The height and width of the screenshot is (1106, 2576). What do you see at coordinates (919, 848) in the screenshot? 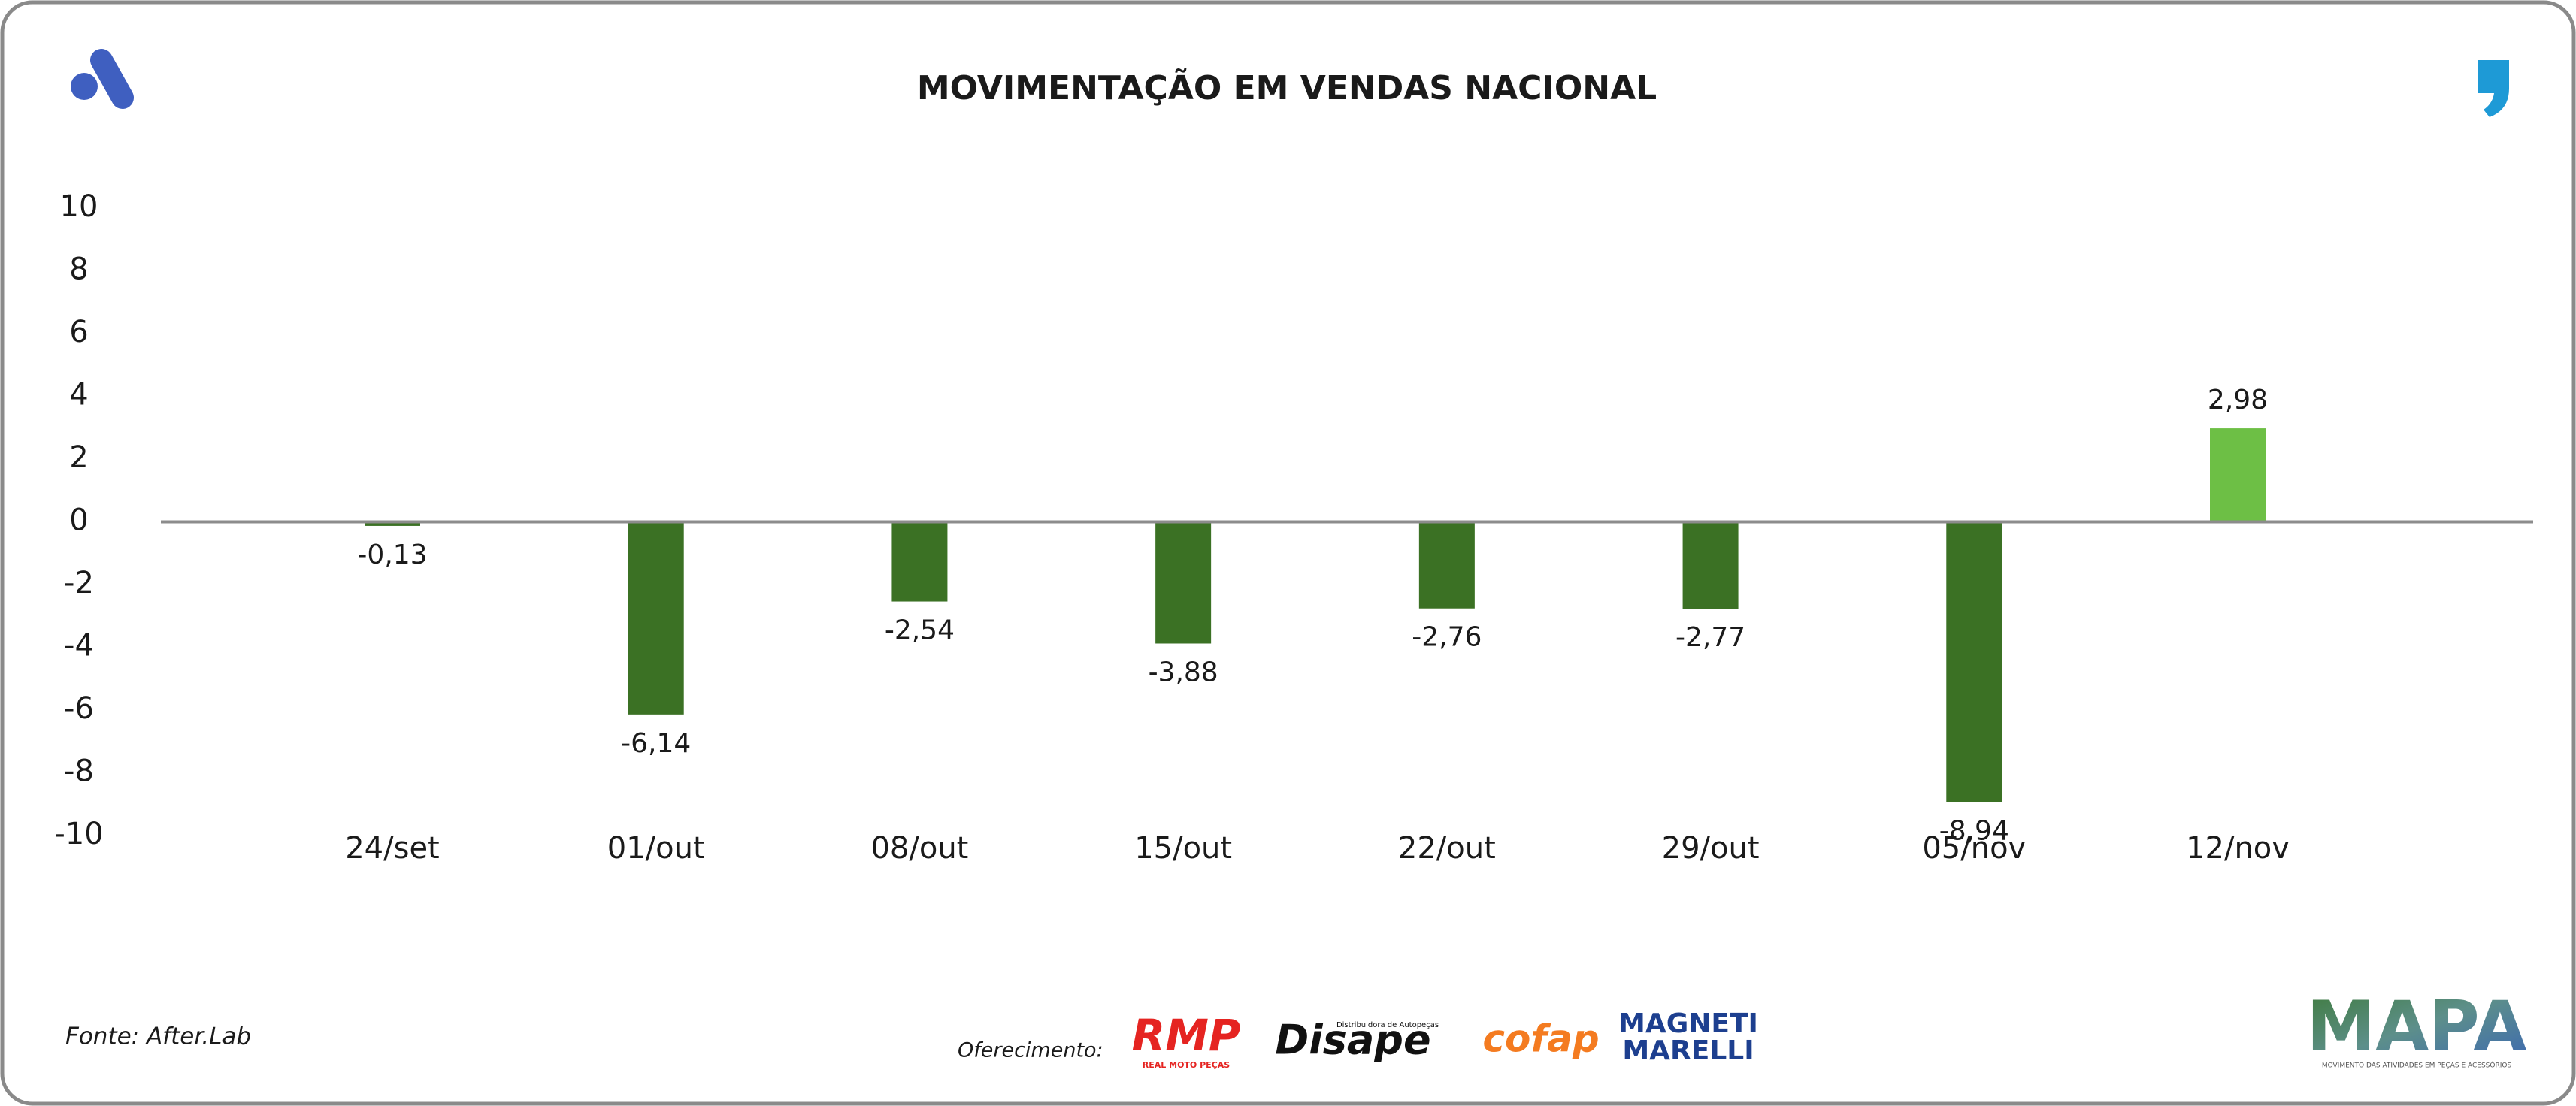
I see `x-tick-label: 08/out` at bounding box center [919, 848].